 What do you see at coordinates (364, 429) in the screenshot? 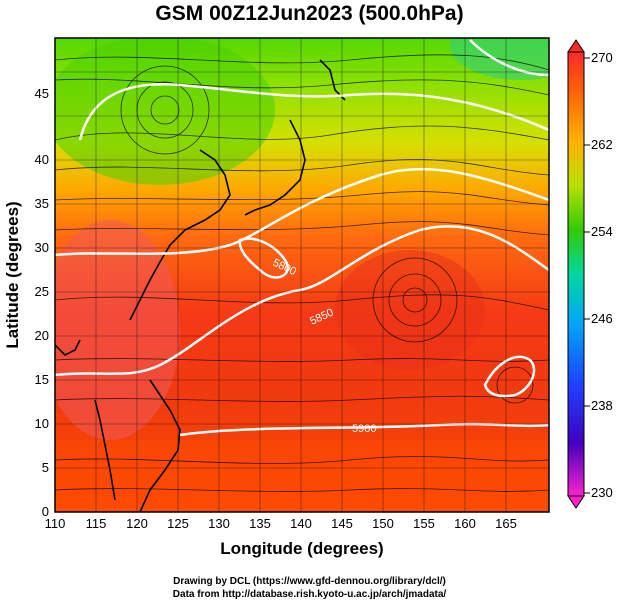
I see `contour-label-5900: 5900` at bounding box center [364, 429].